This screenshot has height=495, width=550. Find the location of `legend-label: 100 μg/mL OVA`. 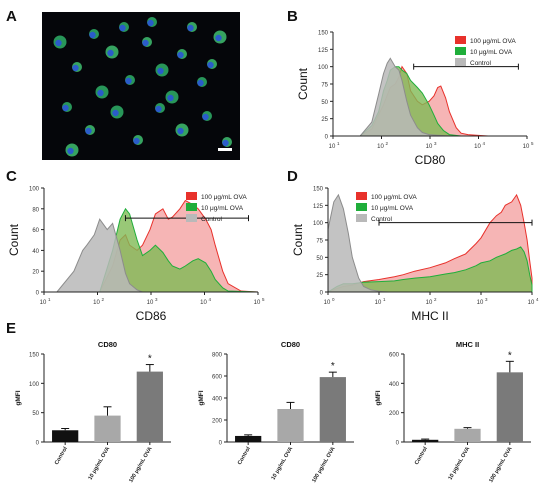

legend-label: 100 μg/mL OVA is located at coordinates (224, 197).